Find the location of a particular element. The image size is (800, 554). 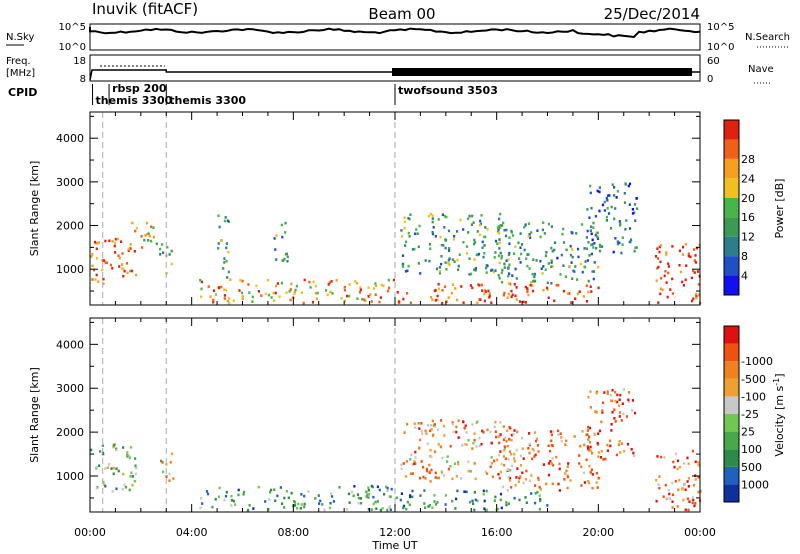

x-axis-label: Time UT is located at coordinates (394, 545).